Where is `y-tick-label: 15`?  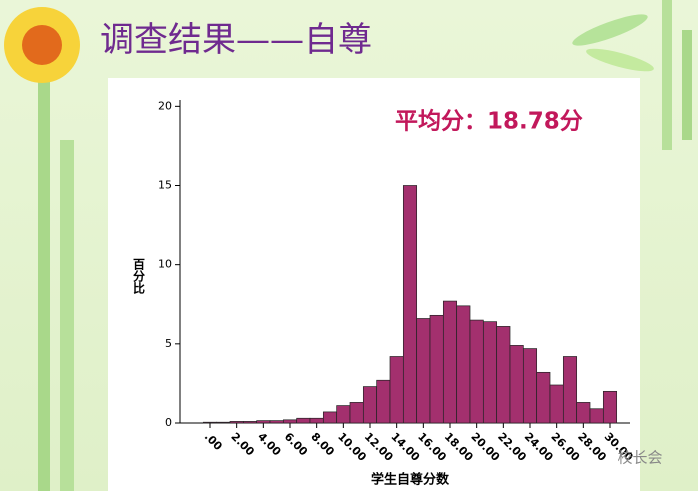
y-tick-label: 15 is located at coordinates (165, 185).